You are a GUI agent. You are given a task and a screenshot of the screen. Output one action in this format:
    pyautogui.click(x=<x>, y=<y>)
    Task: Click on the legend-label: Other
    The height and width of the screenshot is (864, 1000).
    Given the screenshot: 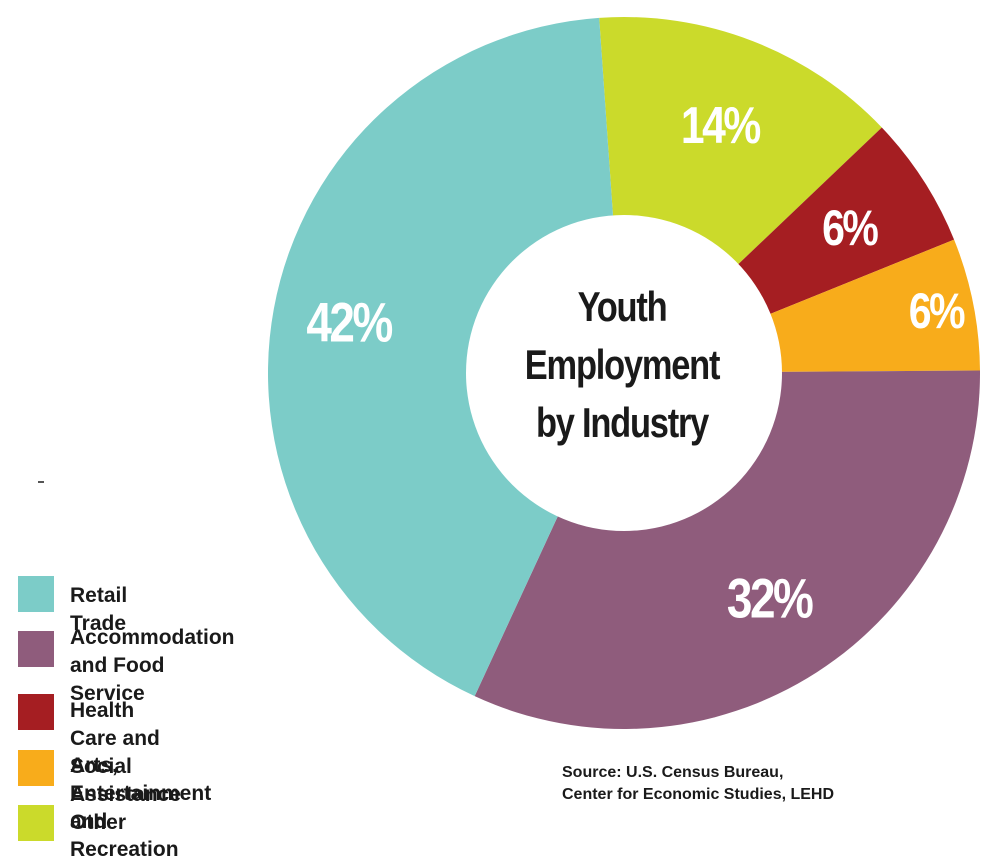 What is the action you would take?
    pyautogui.click(x=98, y=822)
    